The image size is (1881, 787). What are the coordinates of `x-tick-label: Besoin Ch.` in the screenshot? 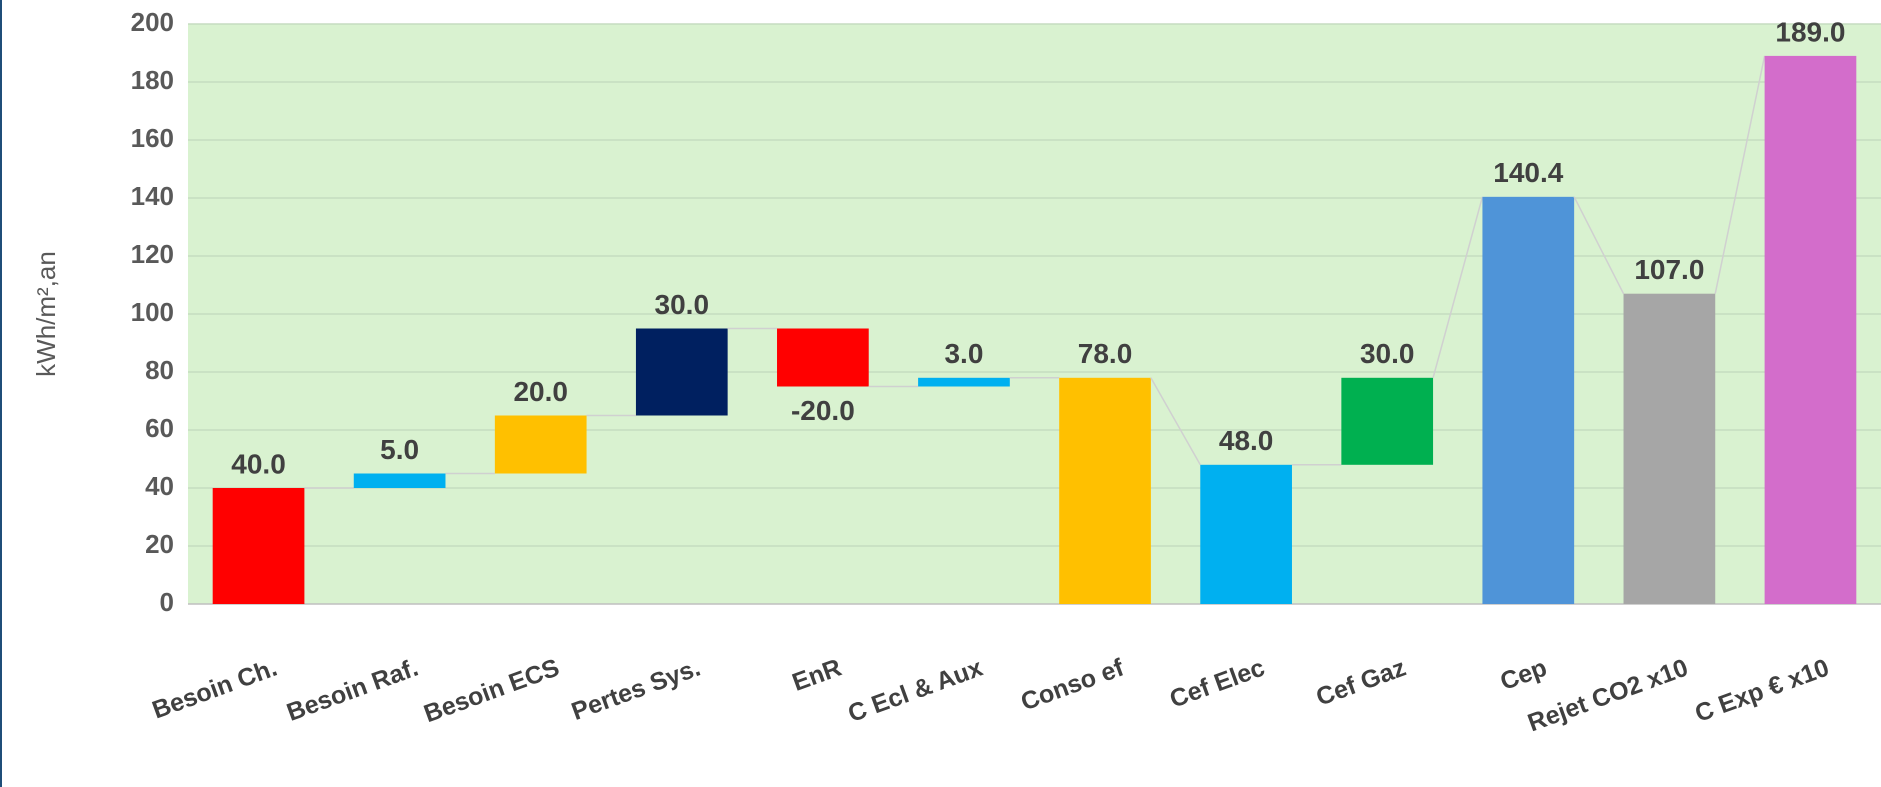 It's located at (215, 689).